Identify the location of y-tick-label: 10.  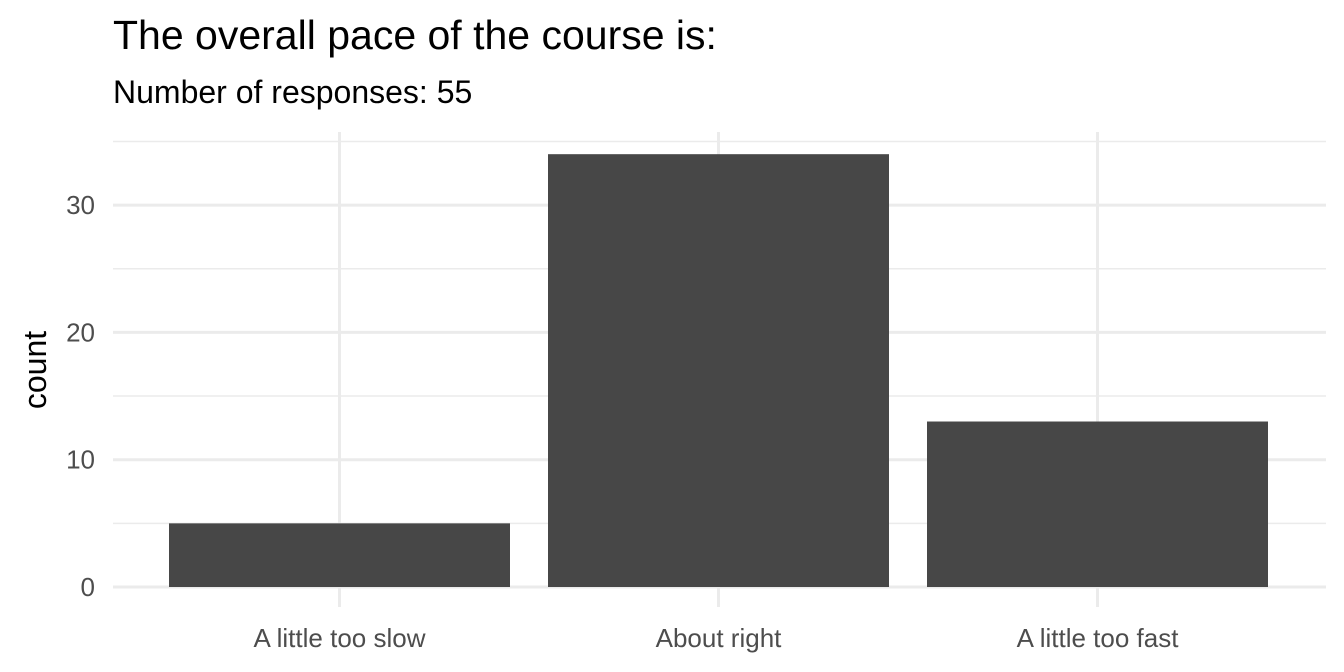
(80, 460).